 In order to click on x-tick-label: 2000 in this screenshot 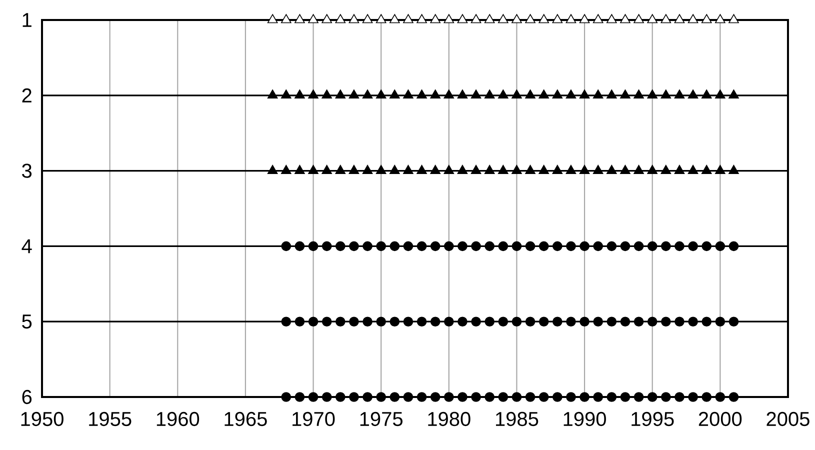, I will do `click(720, 419)`.